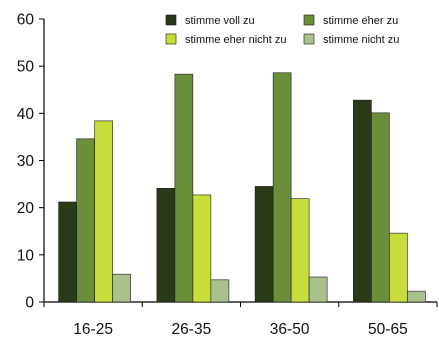 The width and height of the screenshot is (439, 337). Describe the element at coordinates (192, 329) in the screenshot. I see `x-tick-label: 26-35` at that location.